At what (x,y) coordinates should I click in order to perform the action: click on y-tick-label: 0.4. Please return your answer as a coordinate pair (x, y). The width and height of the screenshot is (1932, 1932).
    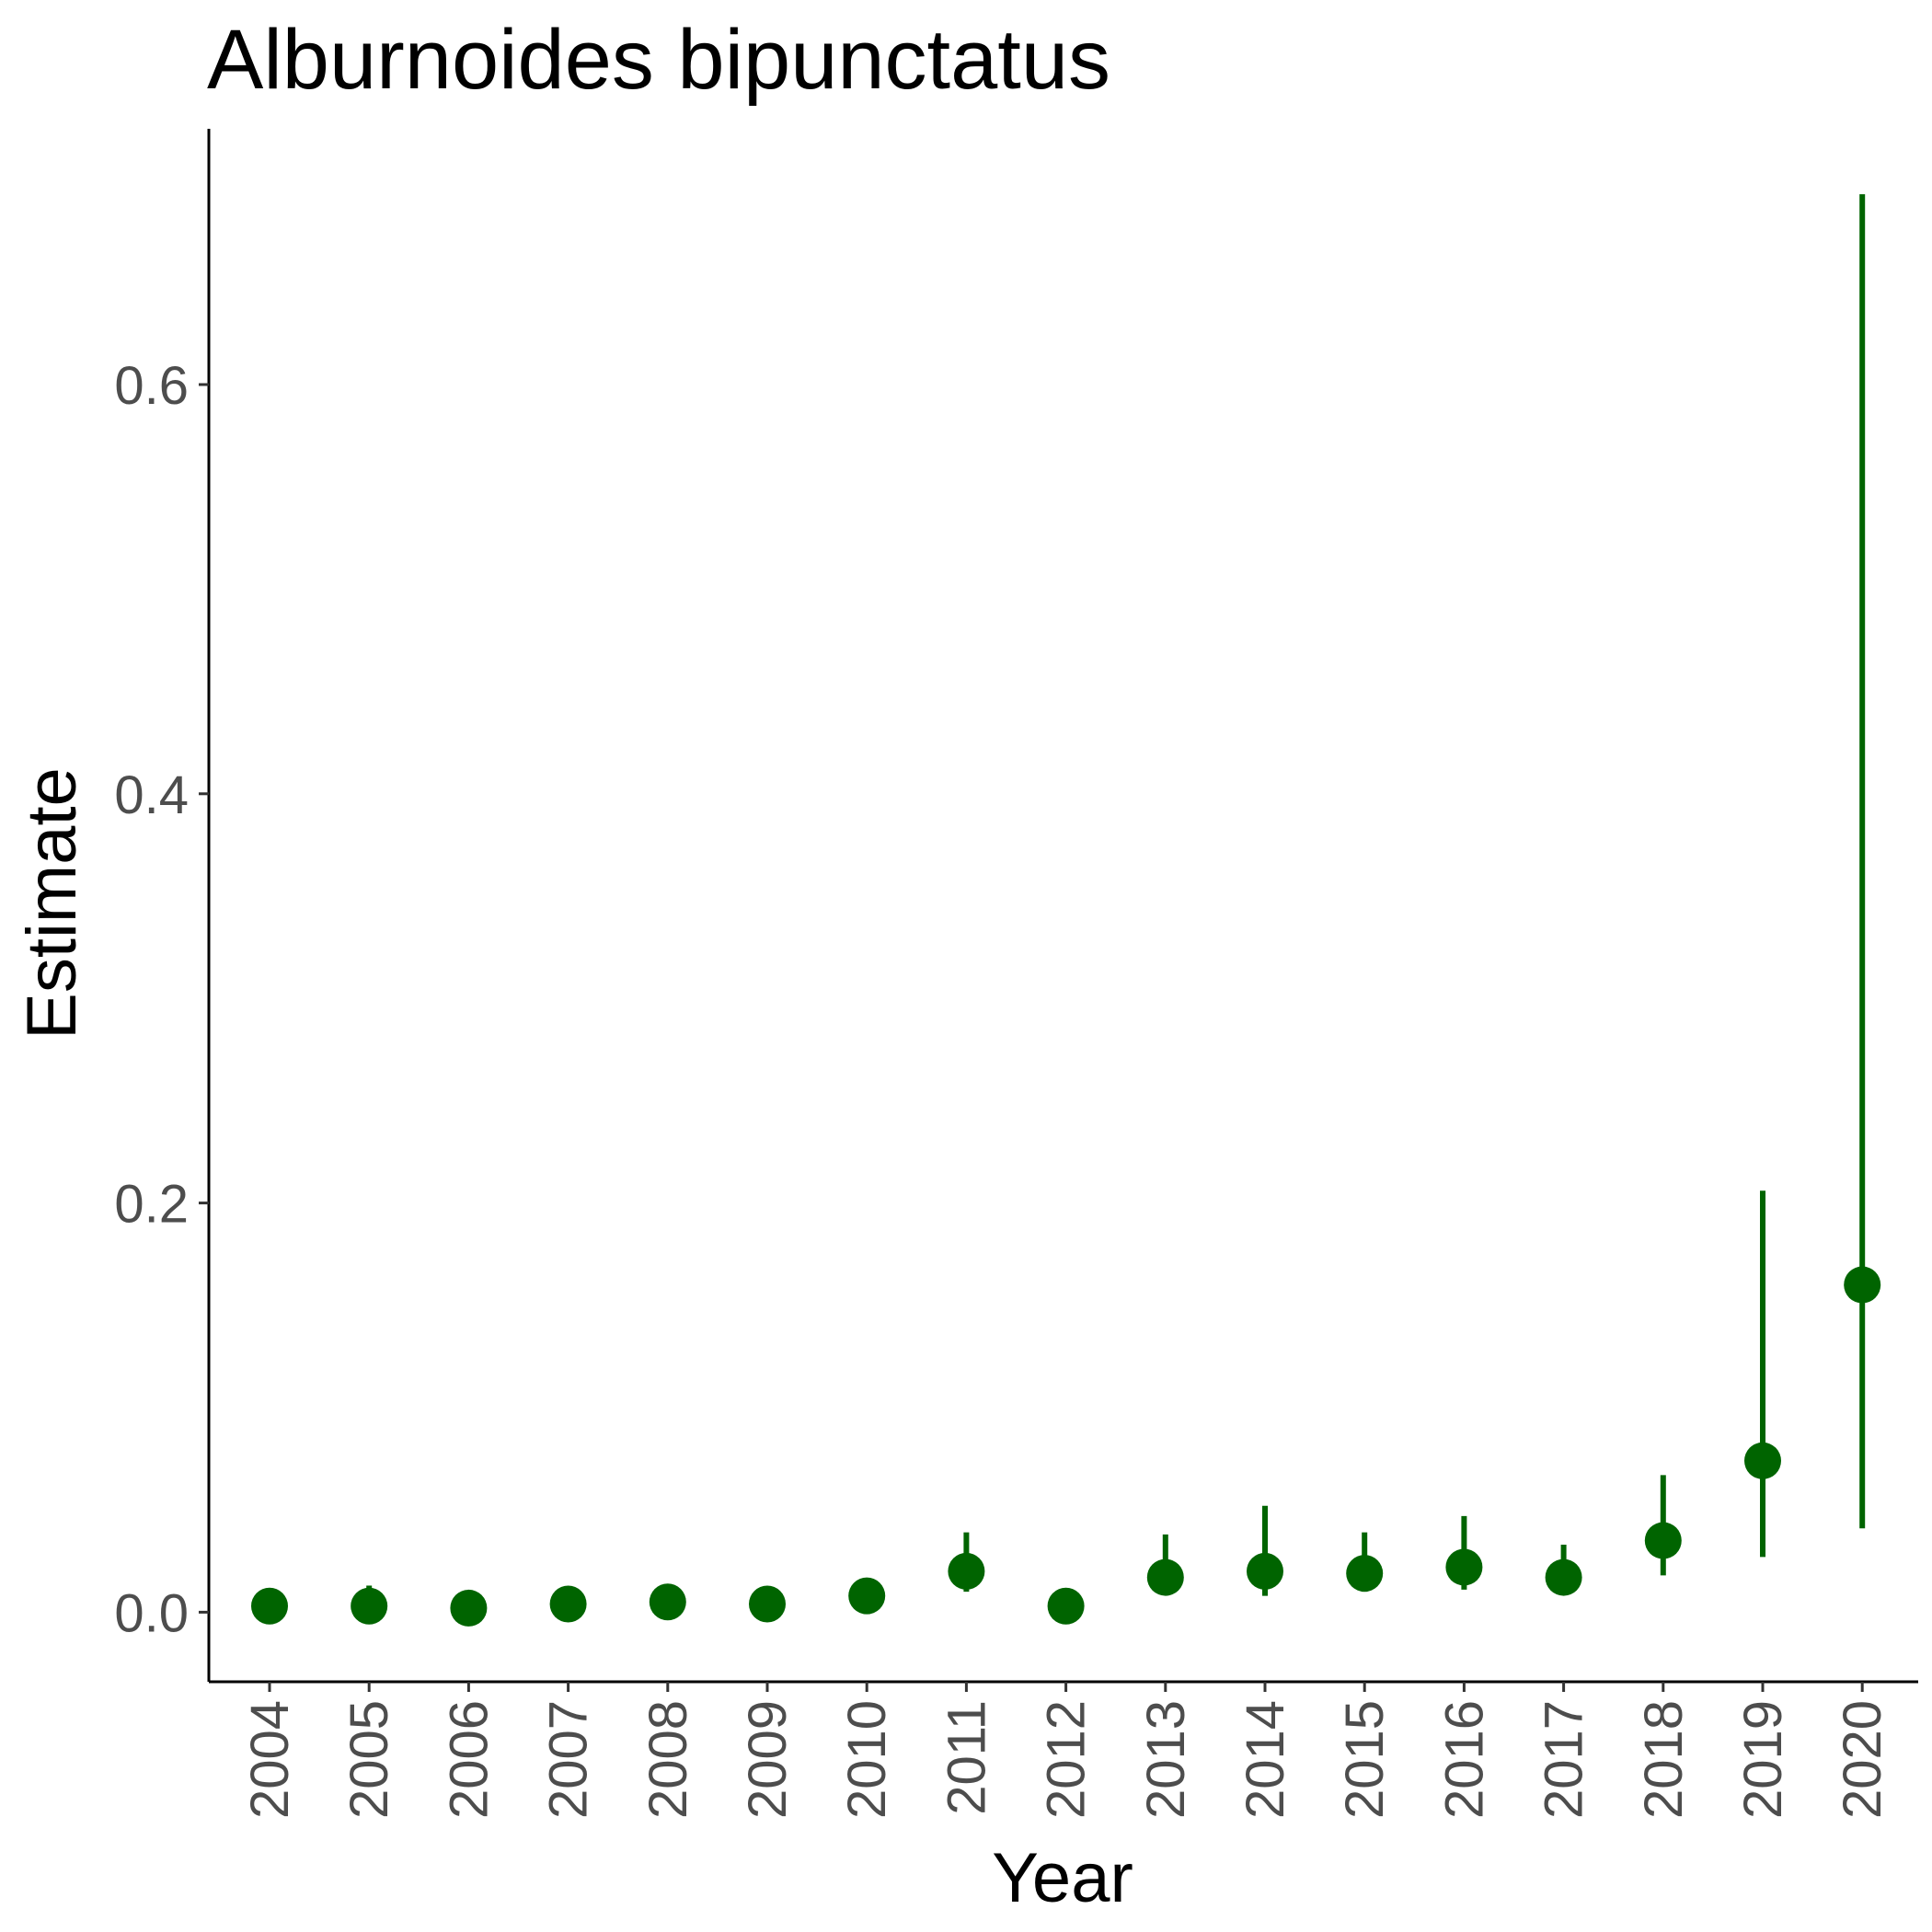
    Looking at the image, I should click on (151, 795).